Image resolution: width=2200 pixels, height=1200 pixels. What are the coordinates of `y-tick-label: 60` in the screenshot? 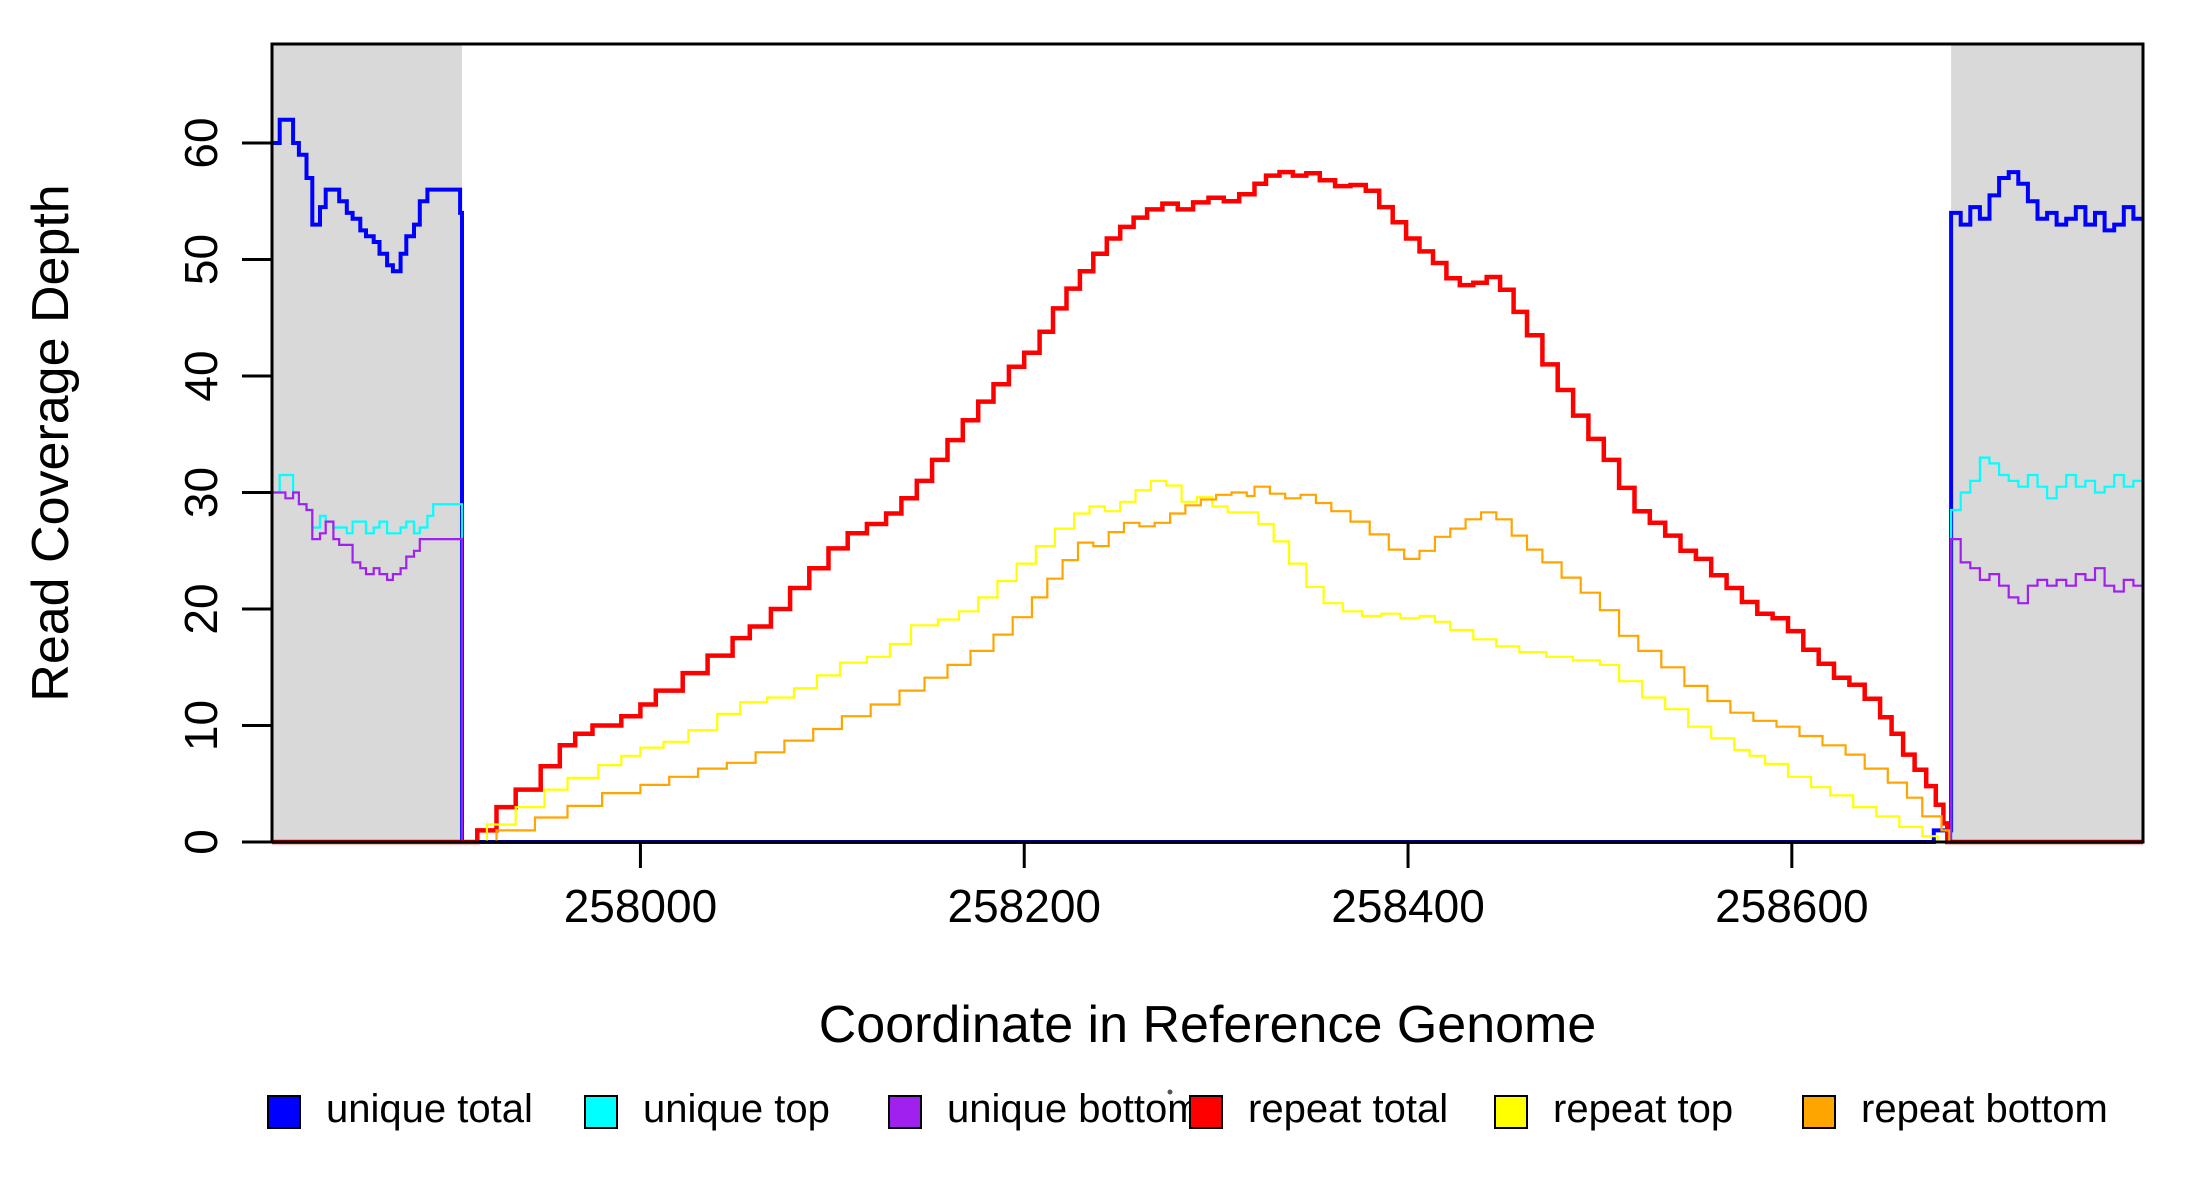 It's located at (201, 142).